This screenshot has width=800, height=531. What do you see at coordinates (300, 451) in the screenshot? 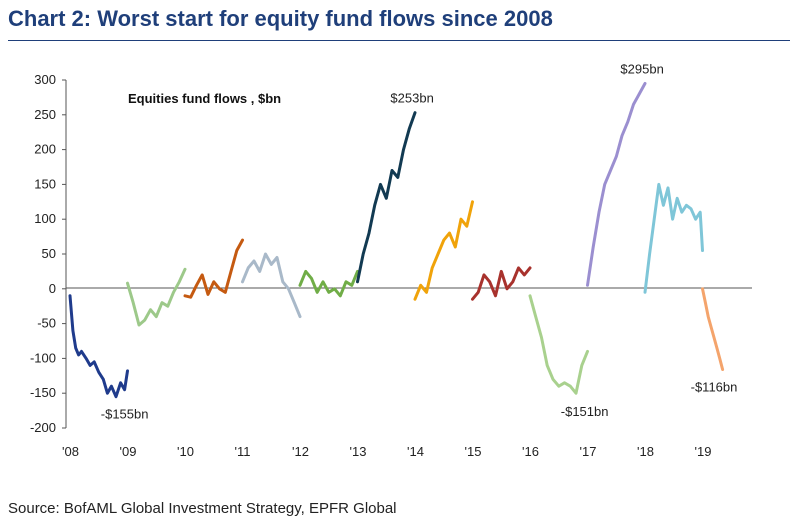
I see `x-tick-label: '12` at bounding box center [300, 451].